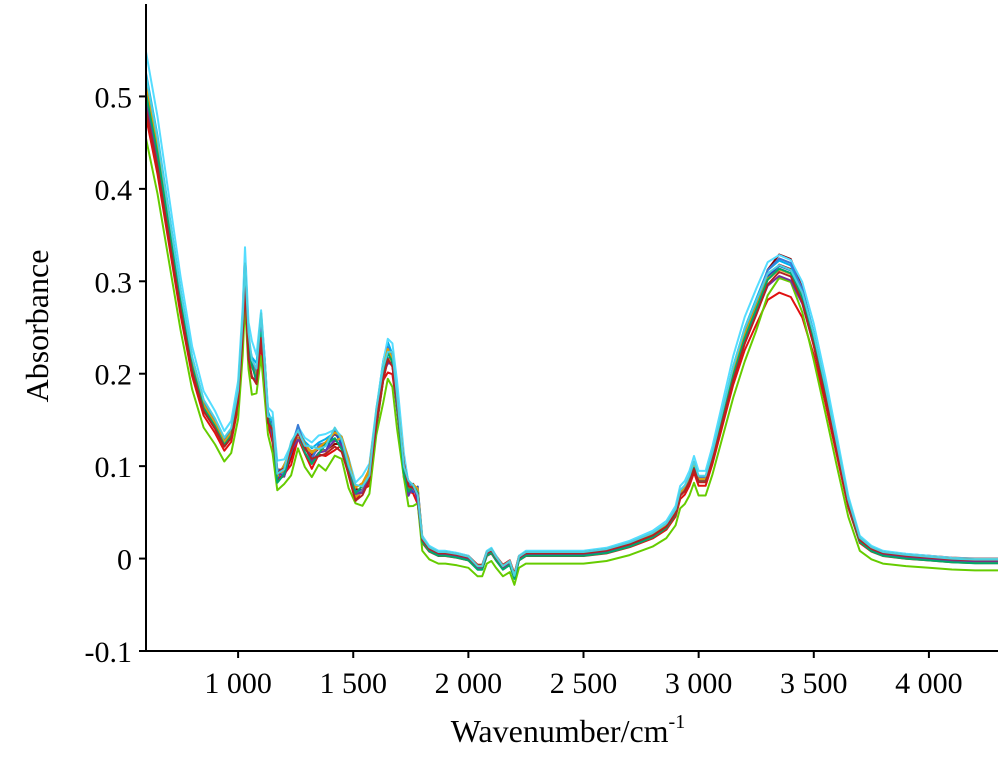 The image size is (1000, 763). I want to click on x-tick-label: 2 000, so click(469, 683).